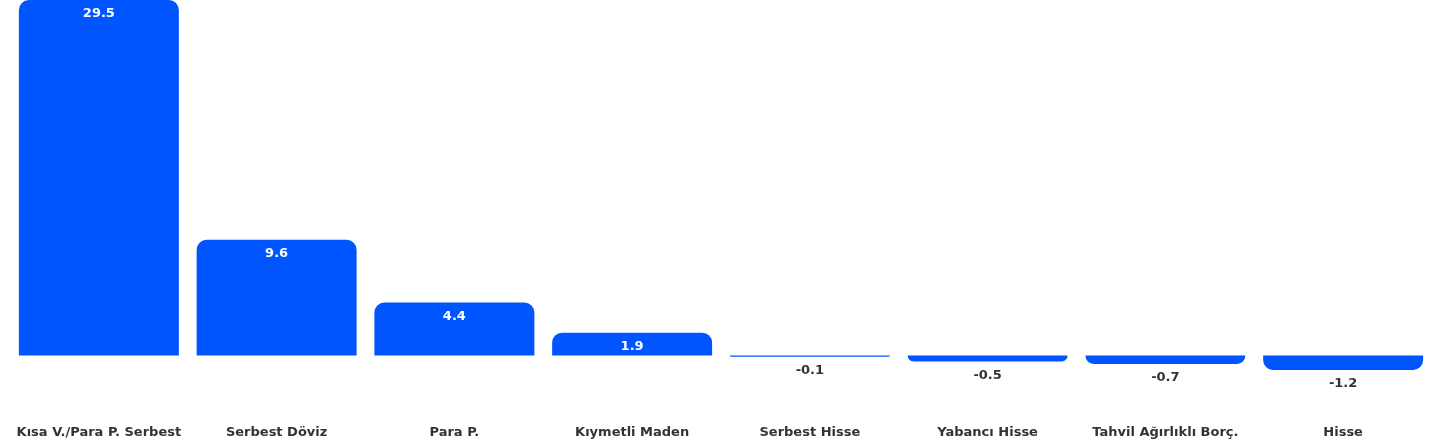  What do you see at coordinates (1165, 431) in the screenshot?
I see `x-tick-label: Tahvil Ağırlıklı Borç.` at bounding box center [1165, 431].